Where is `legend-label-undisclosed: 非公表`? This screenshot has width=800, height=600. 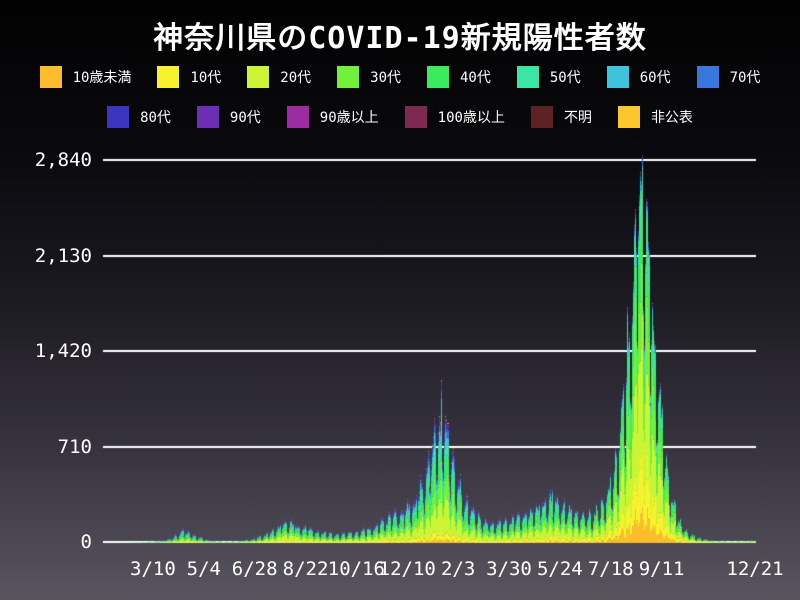
legend-label-undisclosed: 非公表 is located at coordinates (671, 118).